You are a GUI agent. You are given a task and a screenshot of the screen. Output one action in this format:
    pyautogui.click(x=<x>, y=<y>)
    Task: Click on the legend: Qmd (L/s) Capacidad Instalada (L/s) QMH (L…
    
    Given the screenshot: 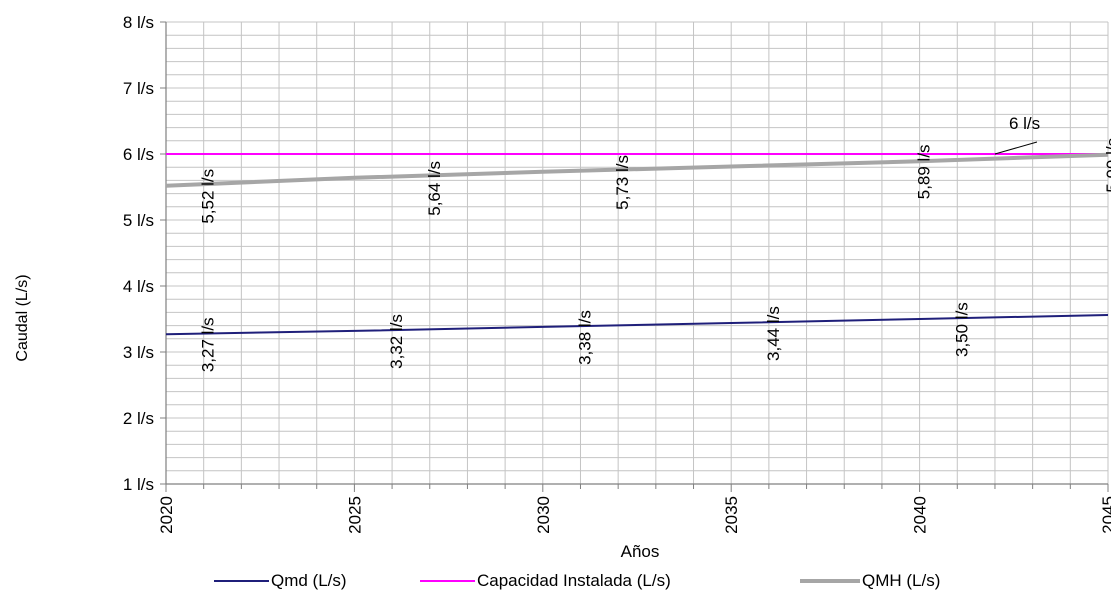 What is the action you would take?
    pyautogui.click(x=577, y=580)
    